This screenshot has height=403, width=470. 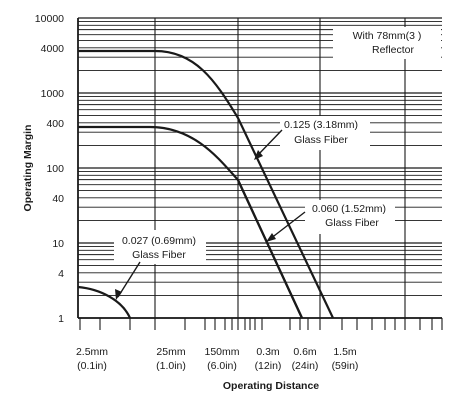 I want to click on annotation-0125-arrowhead, so click(x=258, y=155).